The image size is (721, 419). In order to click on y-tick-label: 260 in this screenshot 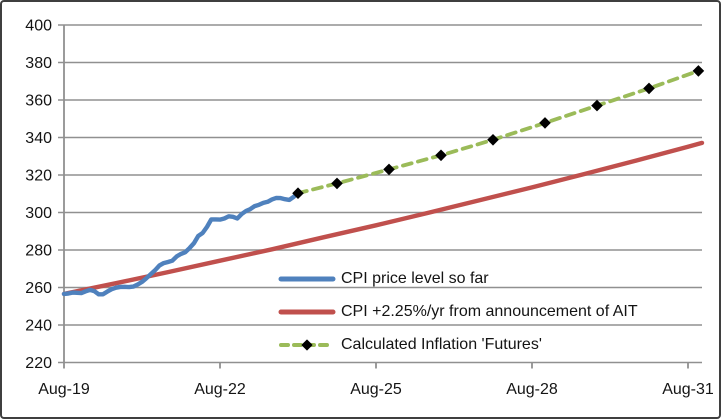, I will do `click(38, 288)`.